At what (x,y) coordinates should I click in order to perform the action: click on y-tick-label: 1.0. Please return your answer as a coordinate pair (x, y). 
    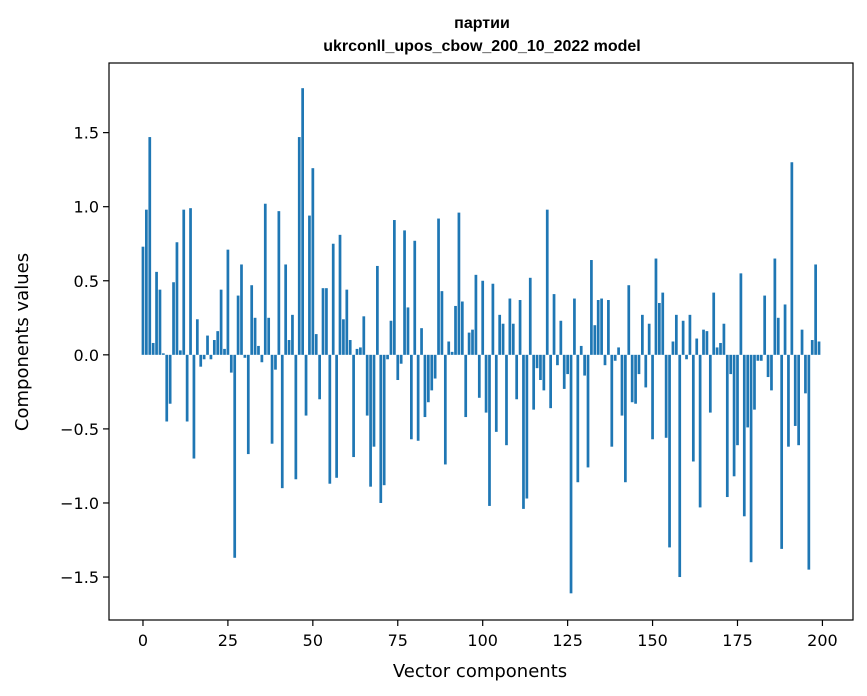
    Looking at the image, I should click on (86, 207).